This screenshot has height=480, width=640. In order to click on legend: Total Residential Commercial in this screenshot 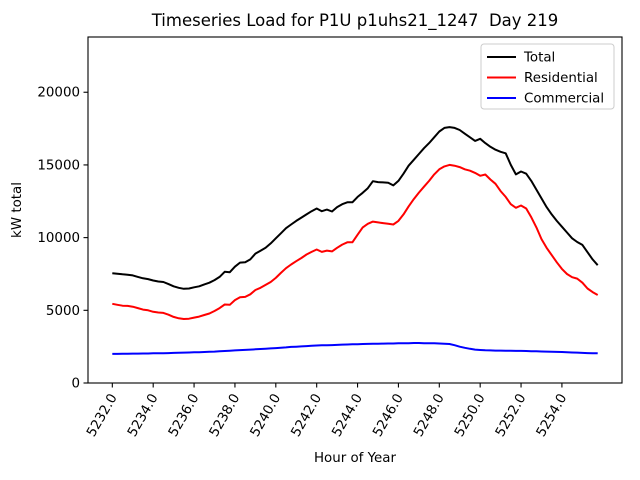, I will do `click(547, 76)`.